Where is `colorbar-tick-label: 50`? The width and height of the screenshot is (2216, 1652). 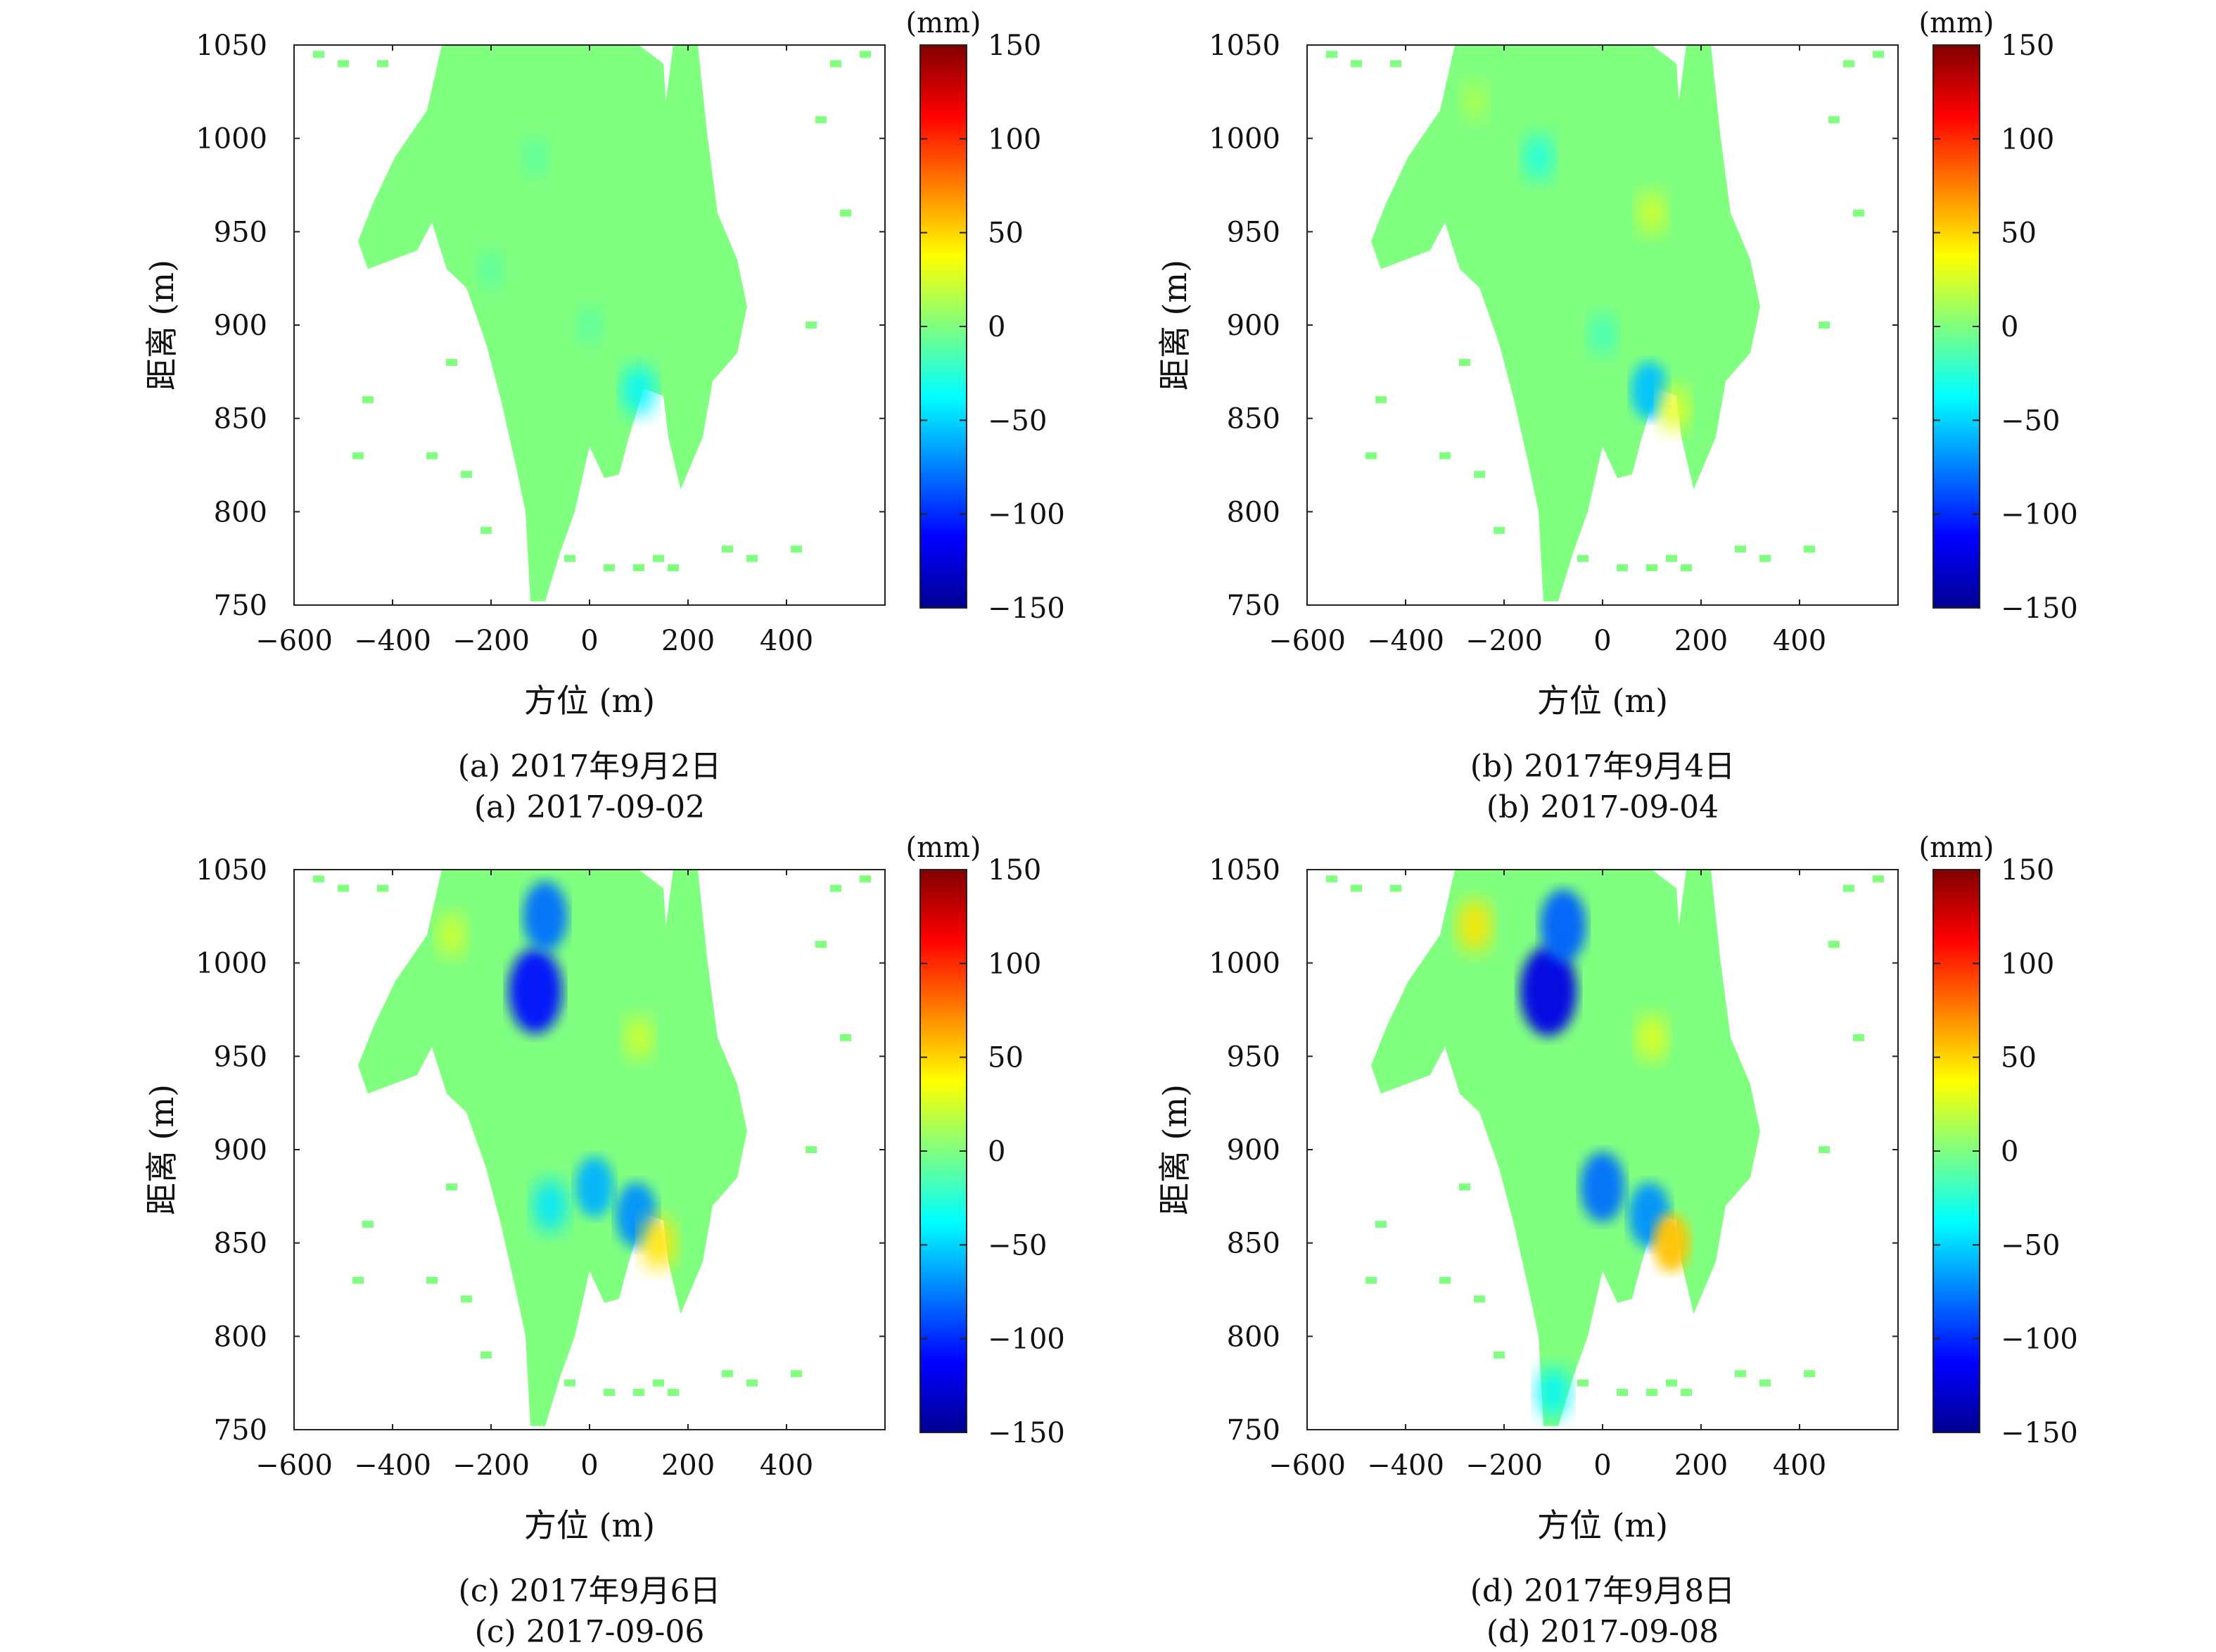
colorbar-tick-label: 50 is located at coordinates (2019, 233).